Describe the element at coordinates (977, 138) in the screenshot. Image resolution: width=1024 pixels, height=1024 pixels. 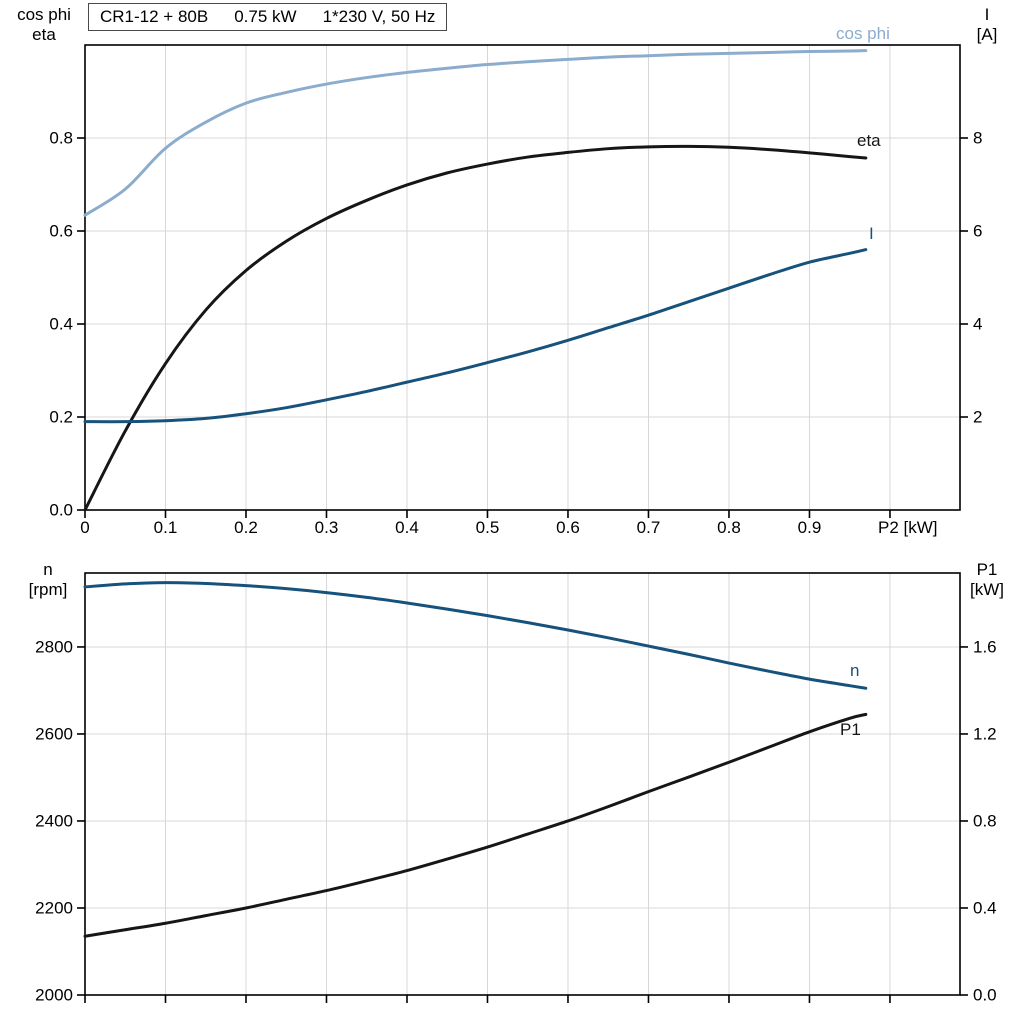
I see `y-right-tick-label: 8` at that location.